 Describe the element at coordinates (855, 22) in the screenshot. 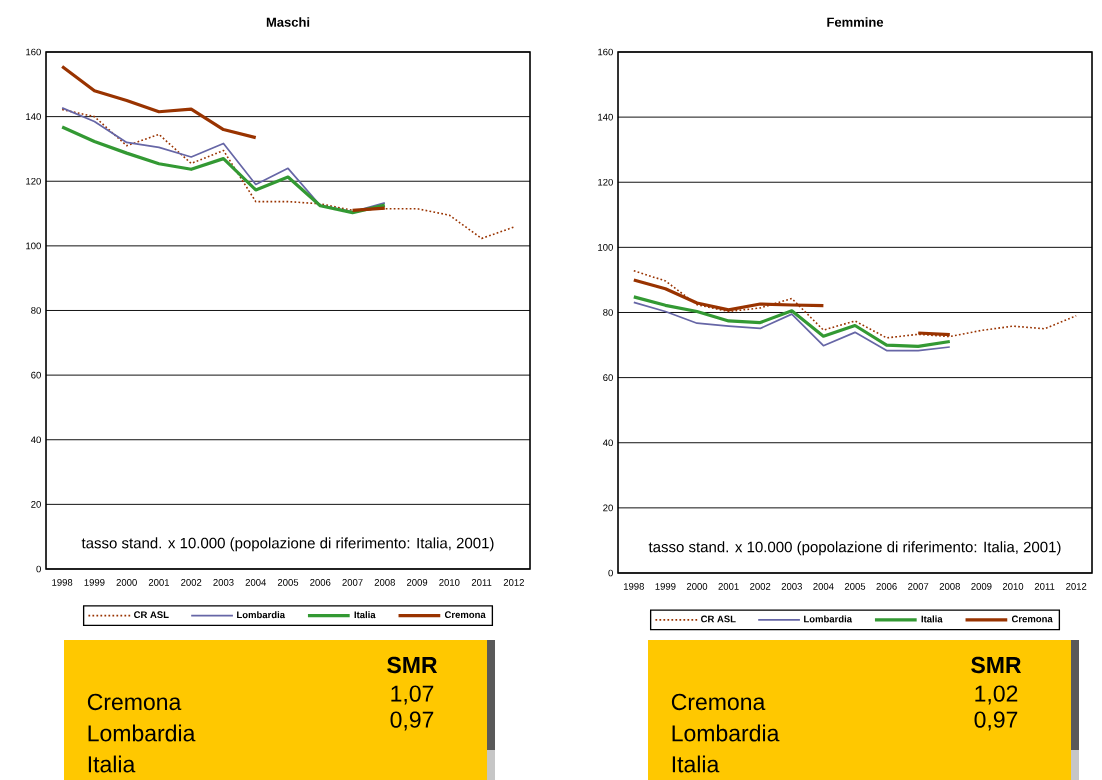

I see `chart-title: Femmine` at that location.